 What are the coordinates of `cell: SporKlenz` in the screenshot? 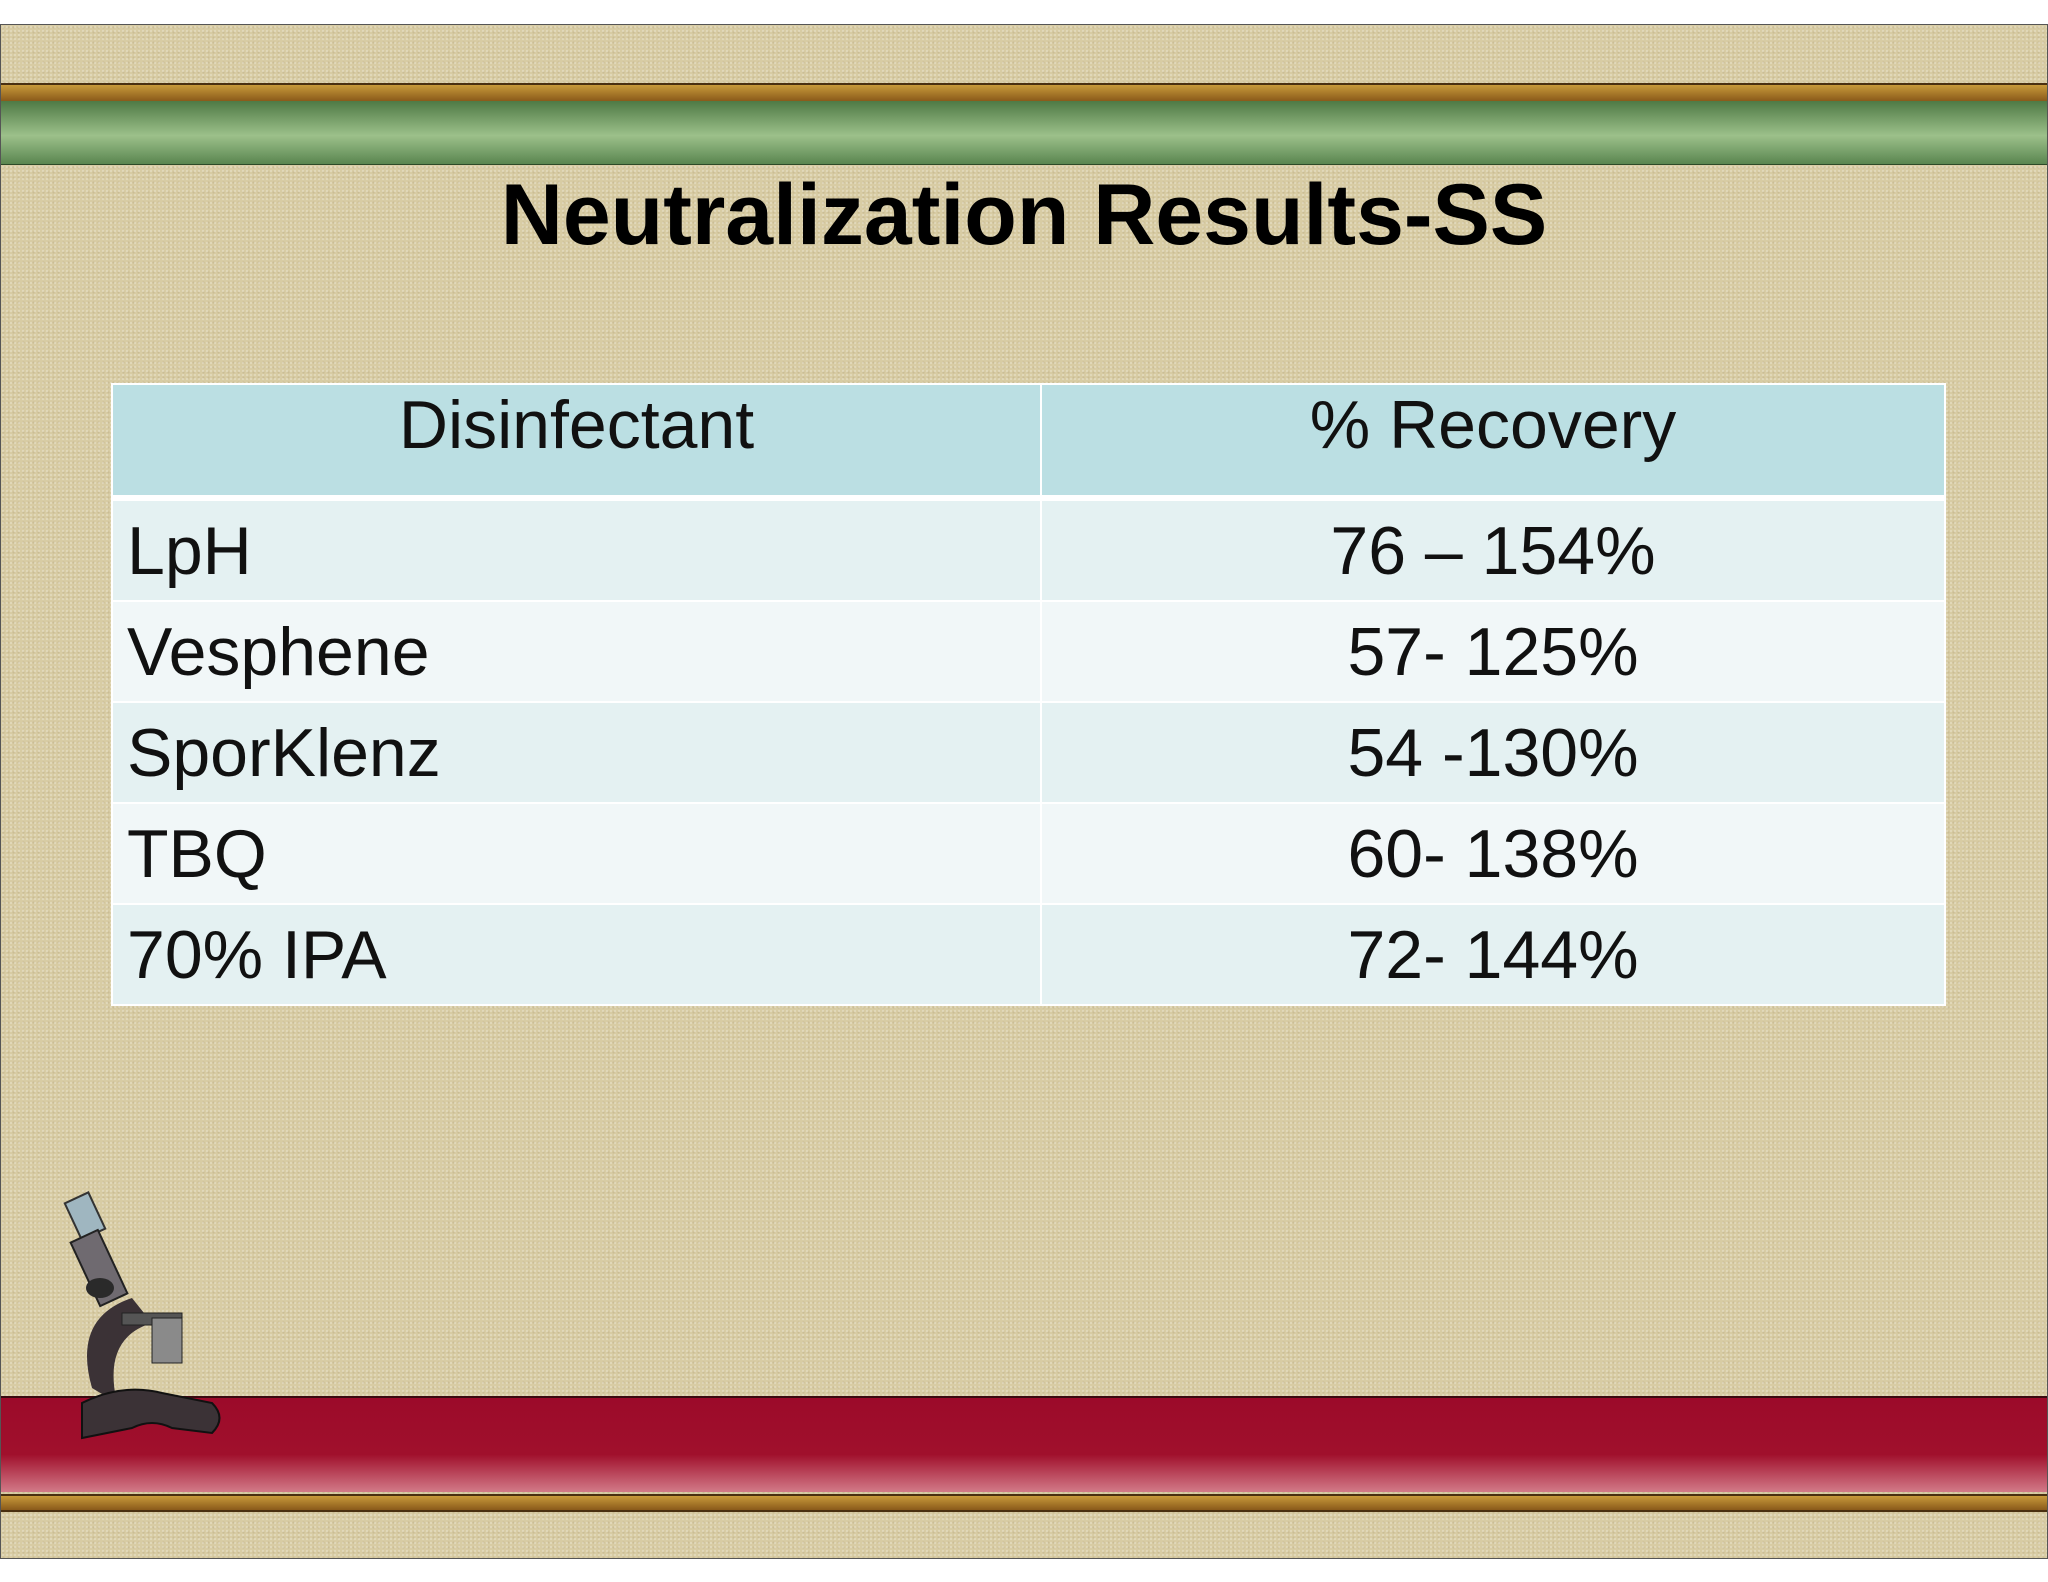 It's located at (576, 752).